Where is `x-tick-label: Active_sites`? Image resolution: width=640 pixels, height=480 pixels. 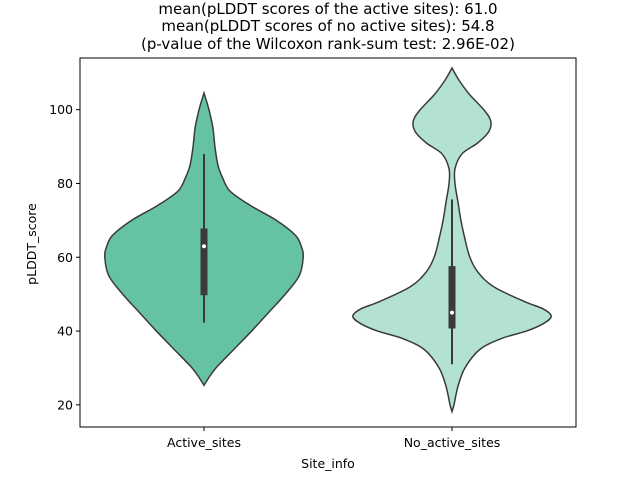 x-tick-label: Active_sites is located at coordinates (204, 442).